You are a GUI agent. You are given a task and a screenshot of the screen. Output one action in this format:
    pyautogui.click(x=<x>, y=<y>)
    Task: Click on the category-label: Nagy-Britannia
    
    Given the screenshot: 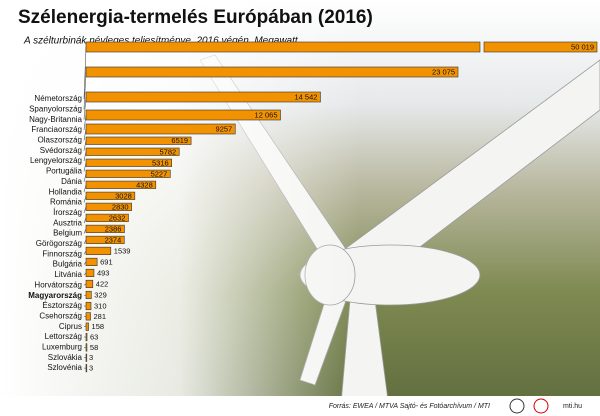 What is the action you would take?
    pyautogui.click(x=55, y=119)
    